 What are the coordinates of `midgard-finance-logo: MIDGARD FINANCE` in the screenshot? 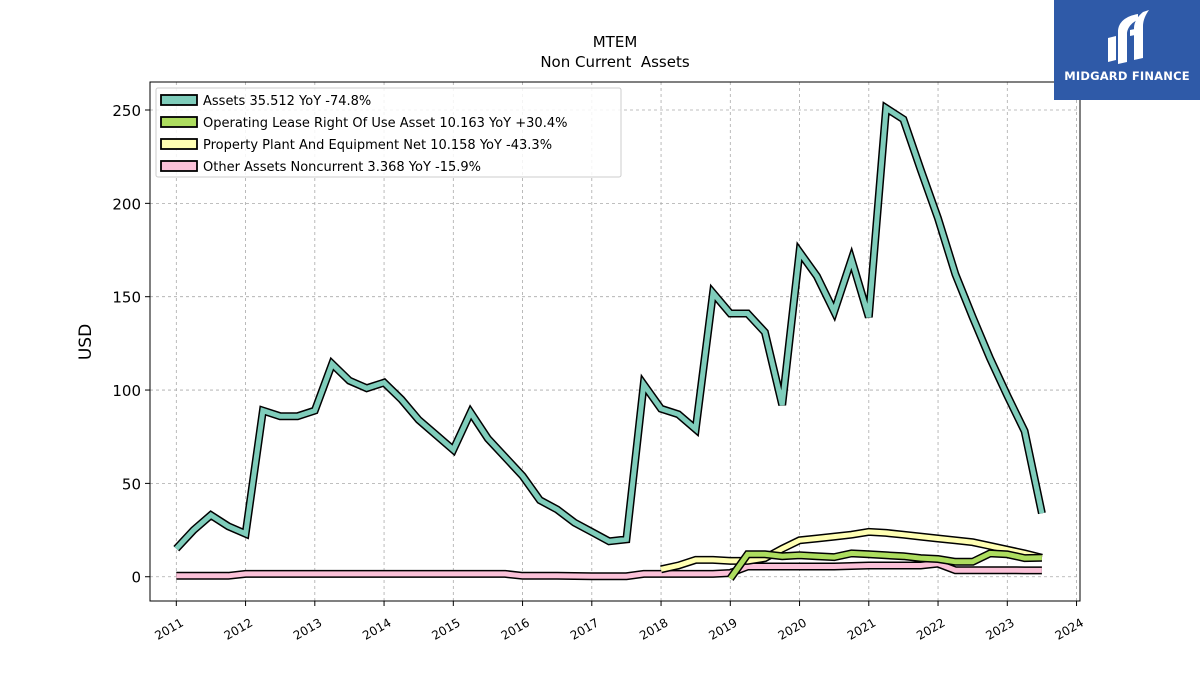 It's located at (1127, 50).